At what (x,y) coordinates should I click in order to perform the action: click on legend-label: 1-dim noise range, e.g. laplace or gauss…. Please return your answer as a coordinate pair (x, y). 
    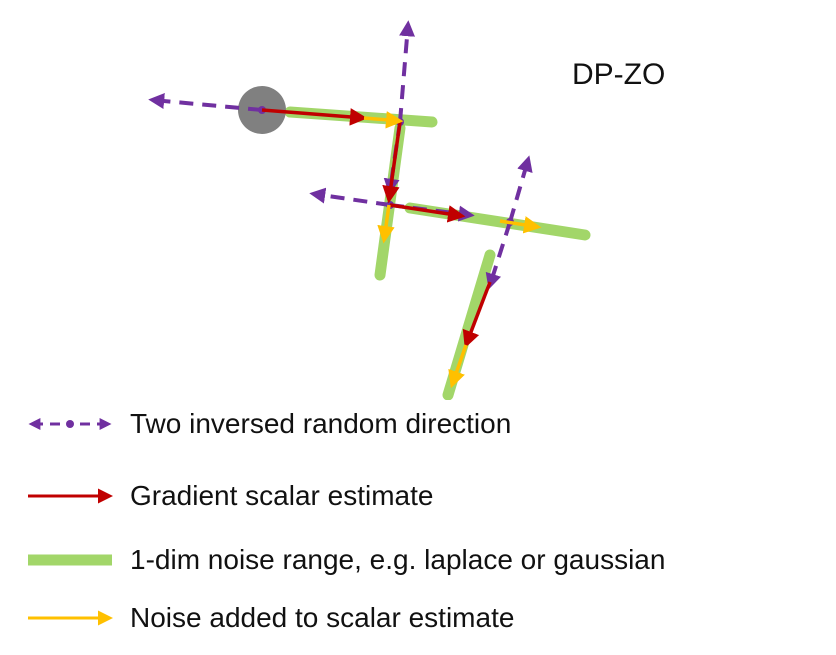
    Looking at the image, I should click on (398, 559).